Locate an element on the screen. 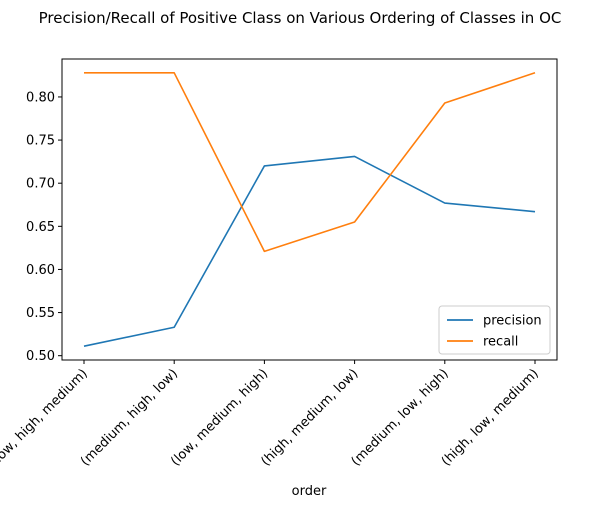 The width and height of the screenshot is (601, 508). x-tick-label: (low, high, medium) is located at coordinates (45, 417).